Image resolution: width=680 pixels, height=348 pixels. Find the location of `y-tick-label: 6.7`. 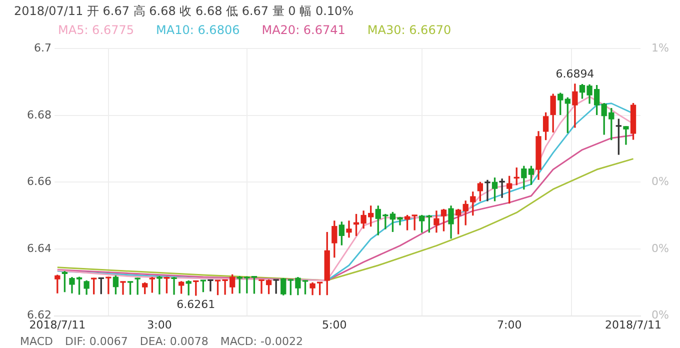

y-tick-label: 6.7 is located at coordinates (43, 47).